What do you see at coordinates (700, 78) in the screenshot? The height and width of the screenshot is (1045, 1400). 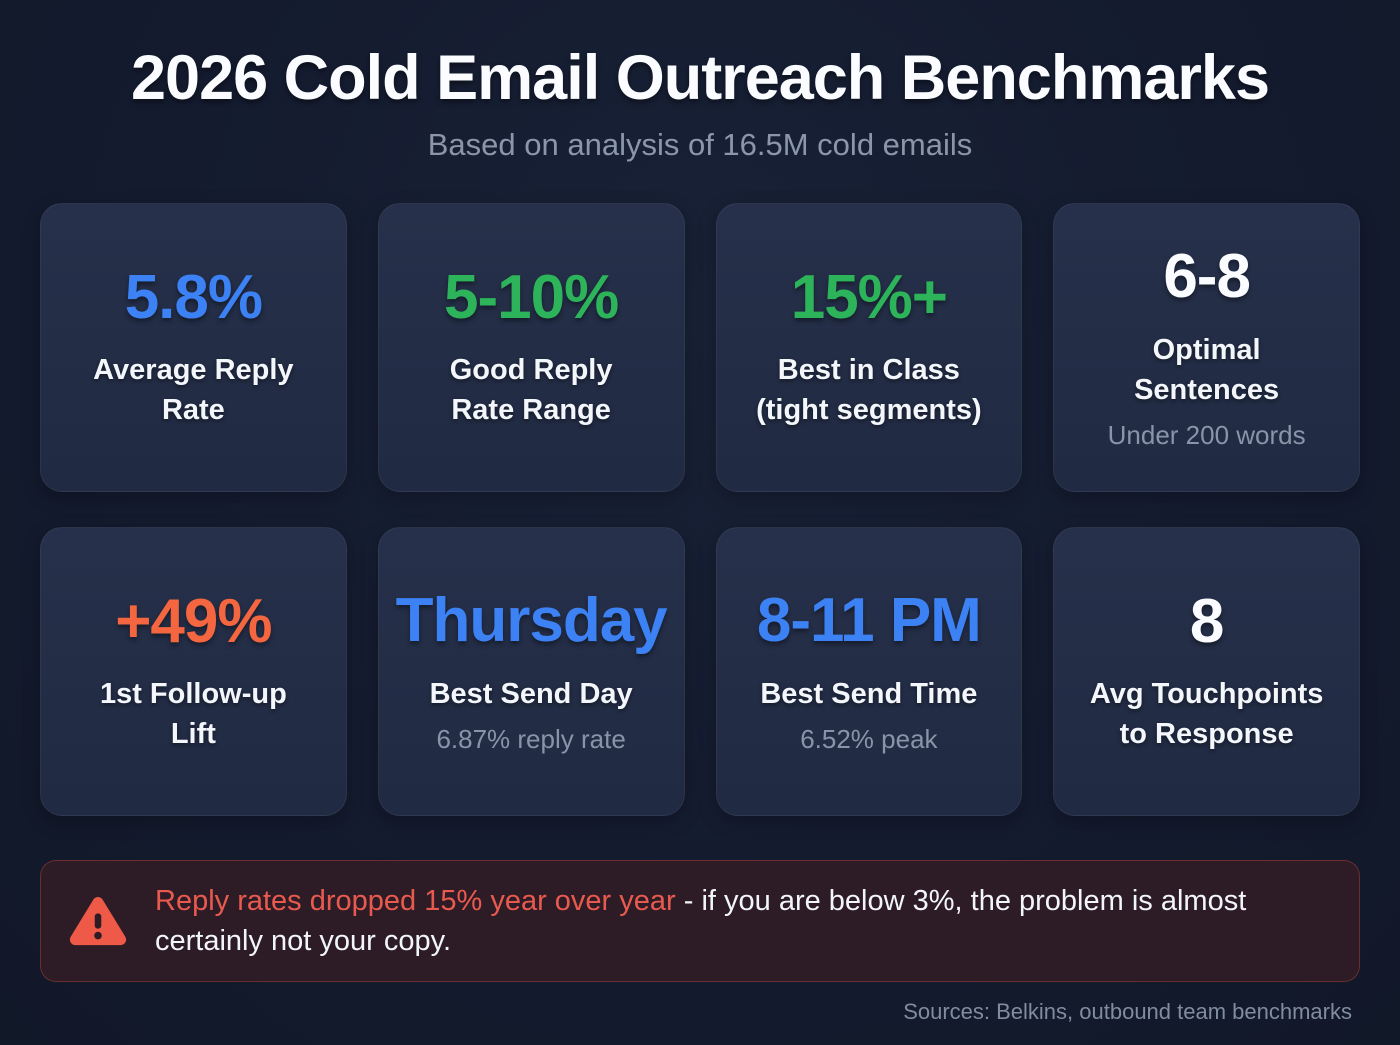 I see `page-title: 2026 Cold Email Outreach Benchmarks` at bounding box center [700, 78].